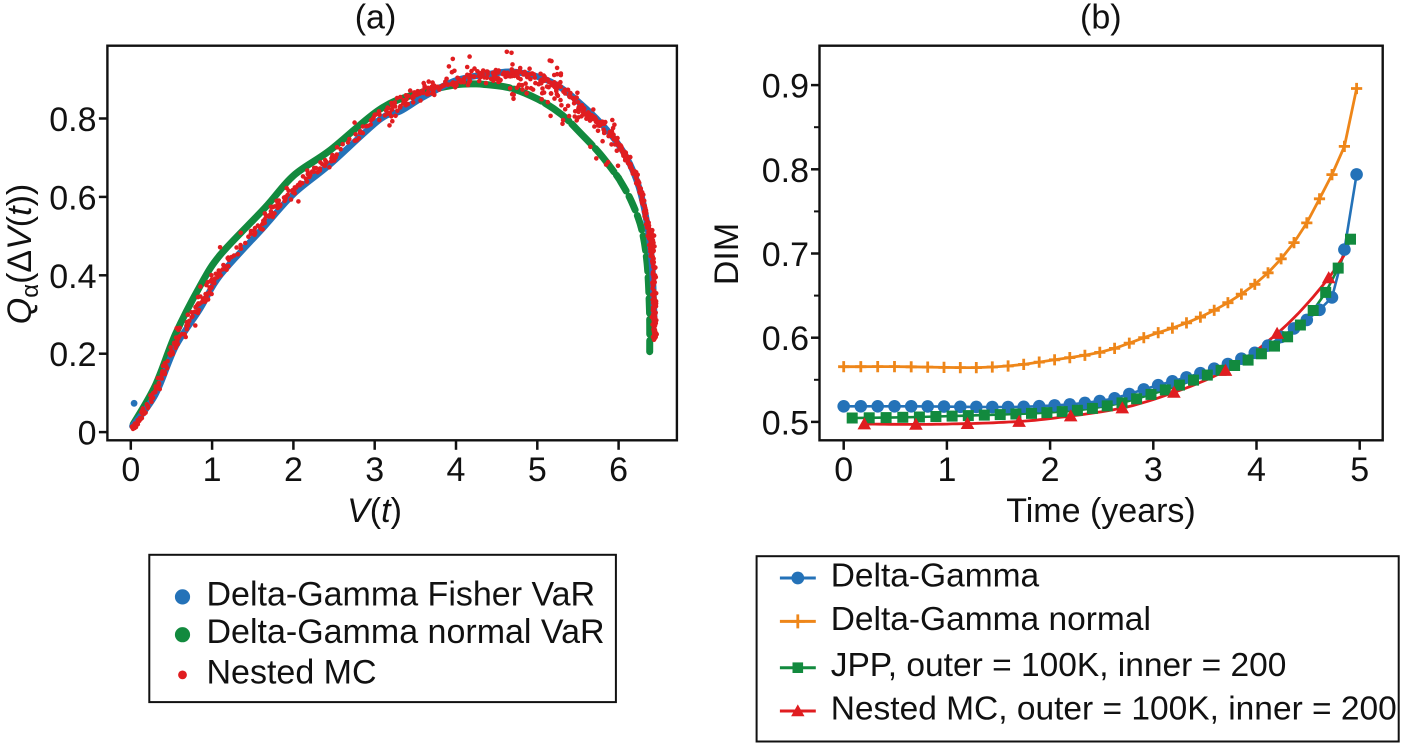 The width and height of the screenshot is (1402, 751). I want to click on svg-text: Delta-Gamma normal, so click(991, 619).